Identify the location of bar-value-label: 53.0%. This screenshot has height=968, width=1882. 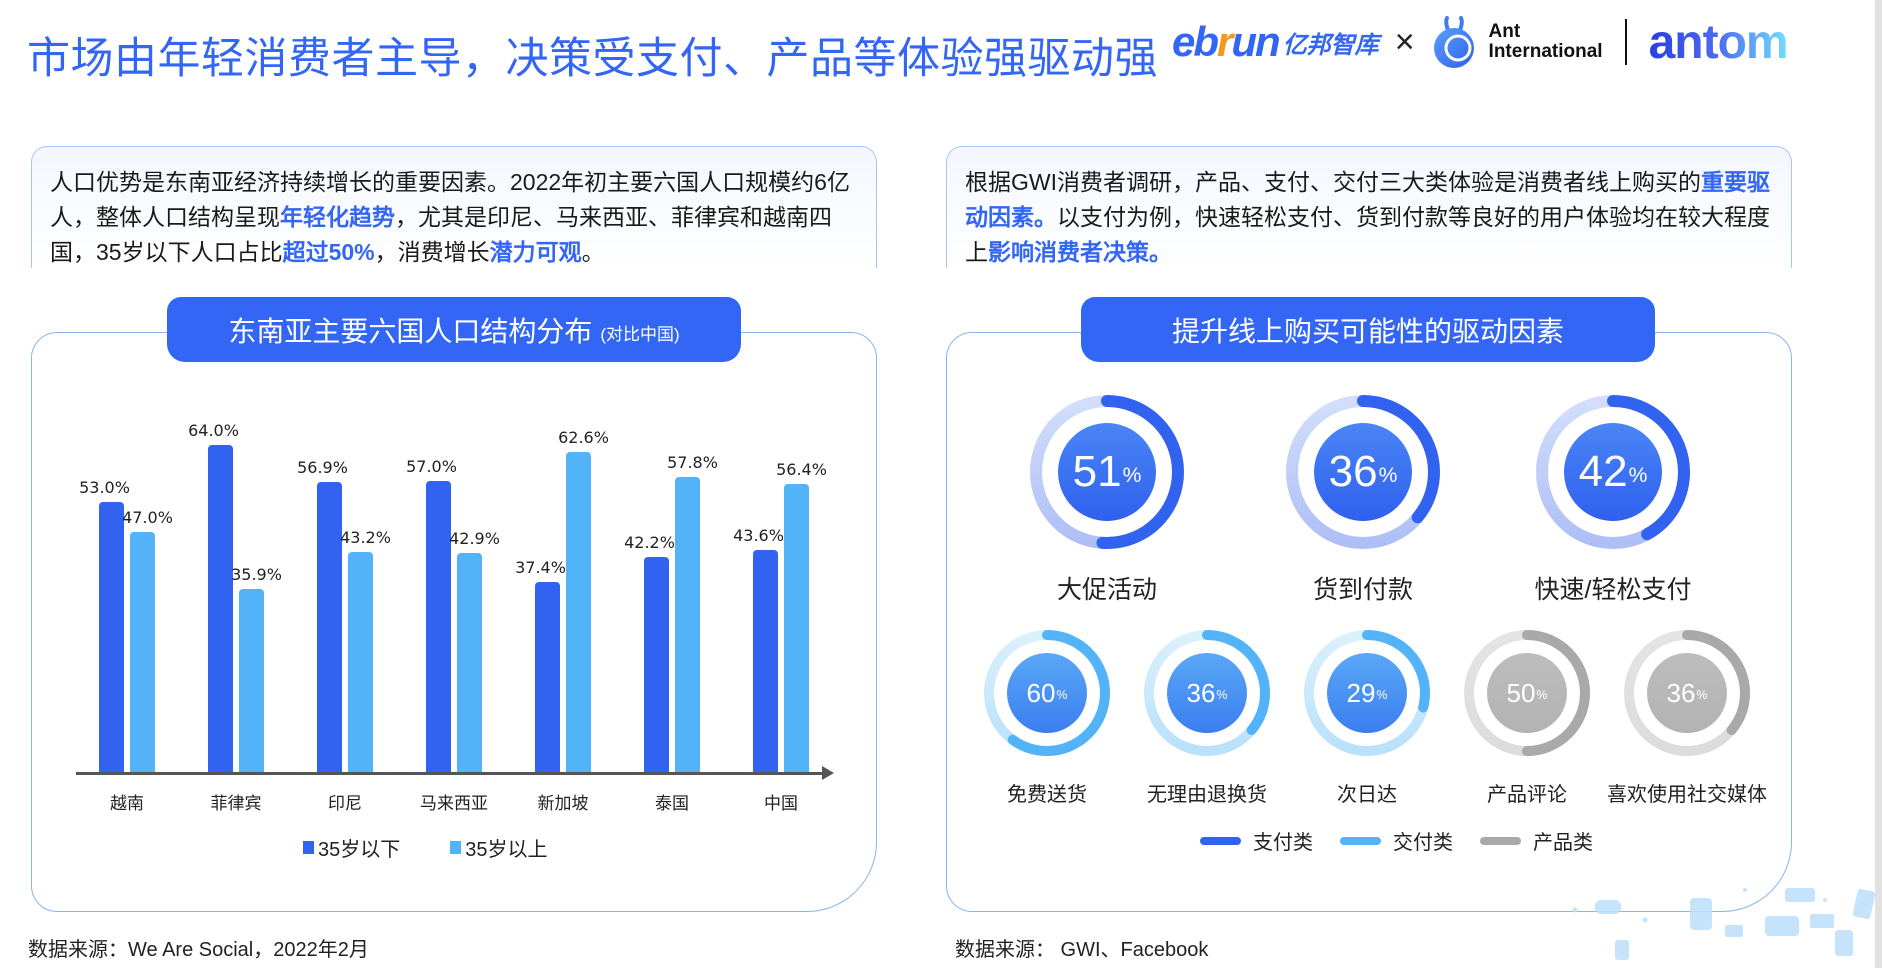
(104, 487).